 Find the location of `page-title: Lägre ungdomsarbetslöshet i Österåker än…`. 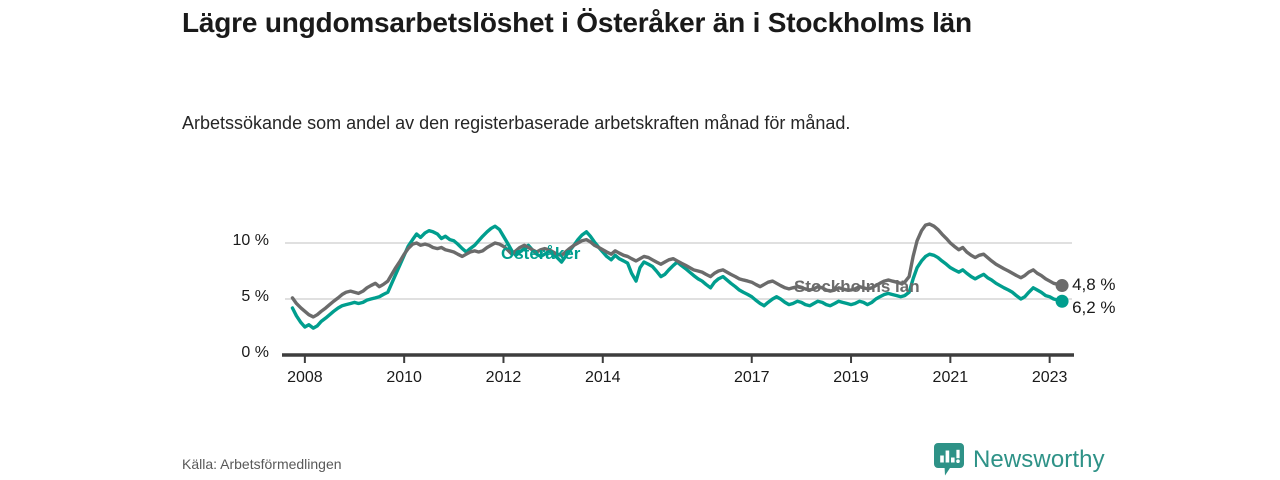

page-title: Lägre ungdomsarbetslöshet i Österåker än… is located at coordinates (577, 22).